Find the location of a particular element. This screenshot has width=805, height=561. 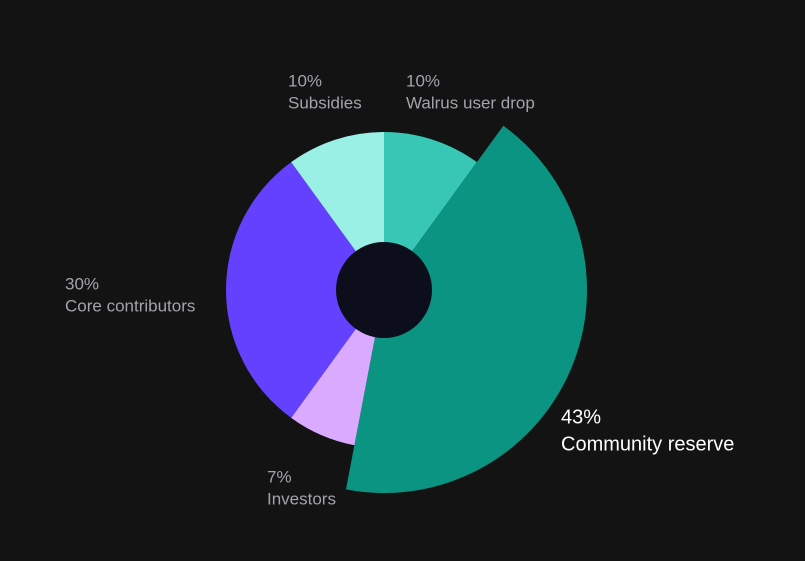

slice-name-label: Core contributors is located at coordinates (130, 305).